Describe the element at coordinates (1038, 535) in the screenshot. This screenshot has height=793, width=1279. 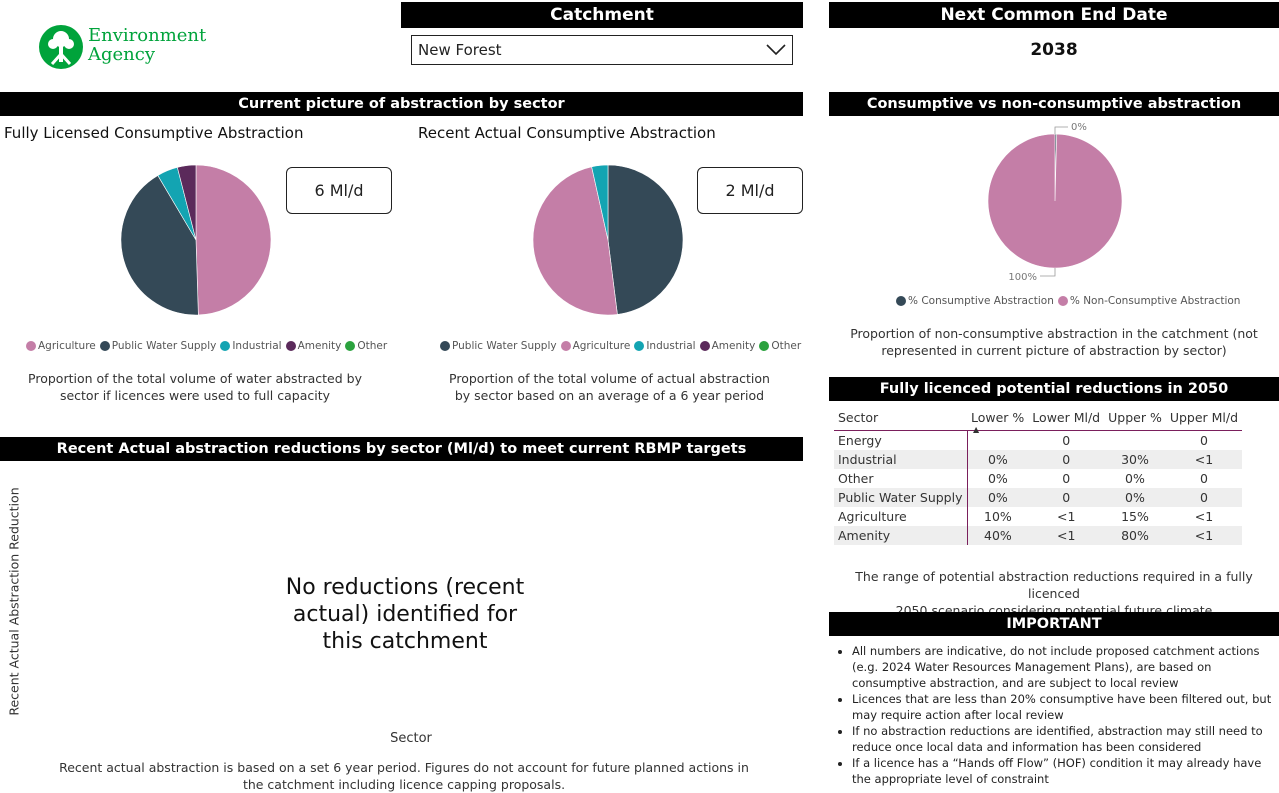
I see `table-row: Amenity 40% <1 80% <1` at that location.